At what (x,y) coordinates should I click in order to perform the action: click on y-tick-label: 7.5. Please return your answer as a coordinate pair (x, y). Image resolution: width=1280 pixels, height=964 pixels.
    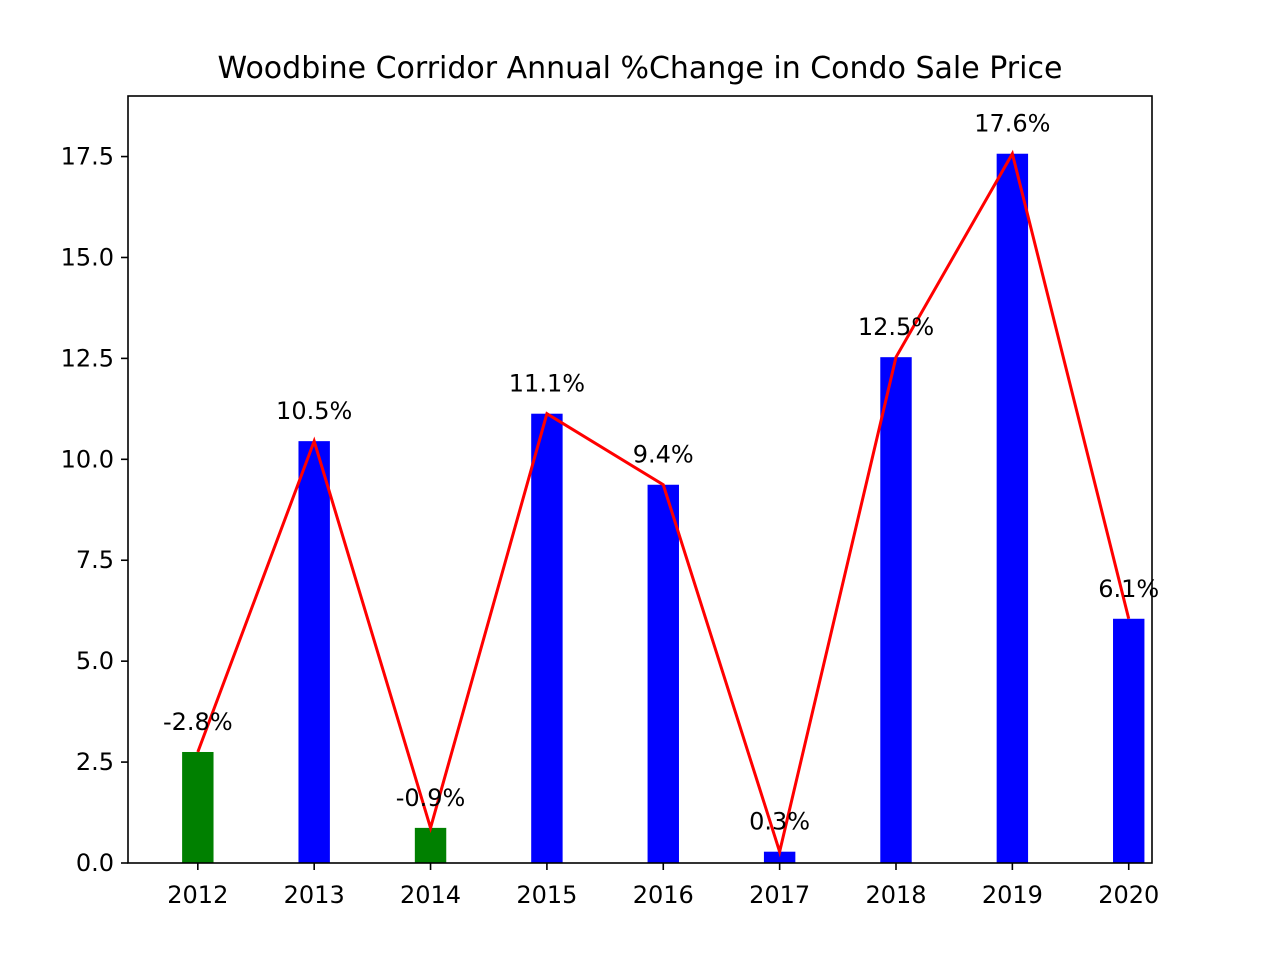
    Looking at the image, I should click on (95, 560).